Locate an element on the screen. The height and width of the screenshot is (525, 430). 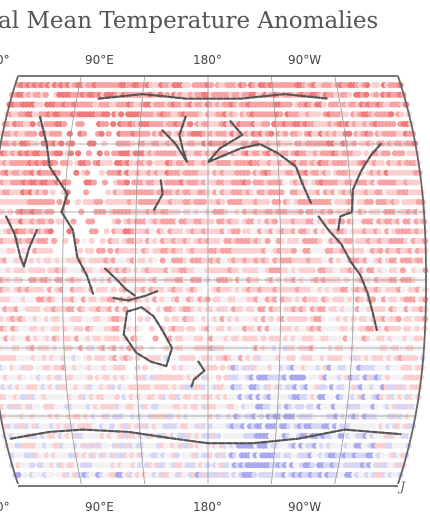
lon-label-bottom-0: 0° is located at coordinates (5, 507).